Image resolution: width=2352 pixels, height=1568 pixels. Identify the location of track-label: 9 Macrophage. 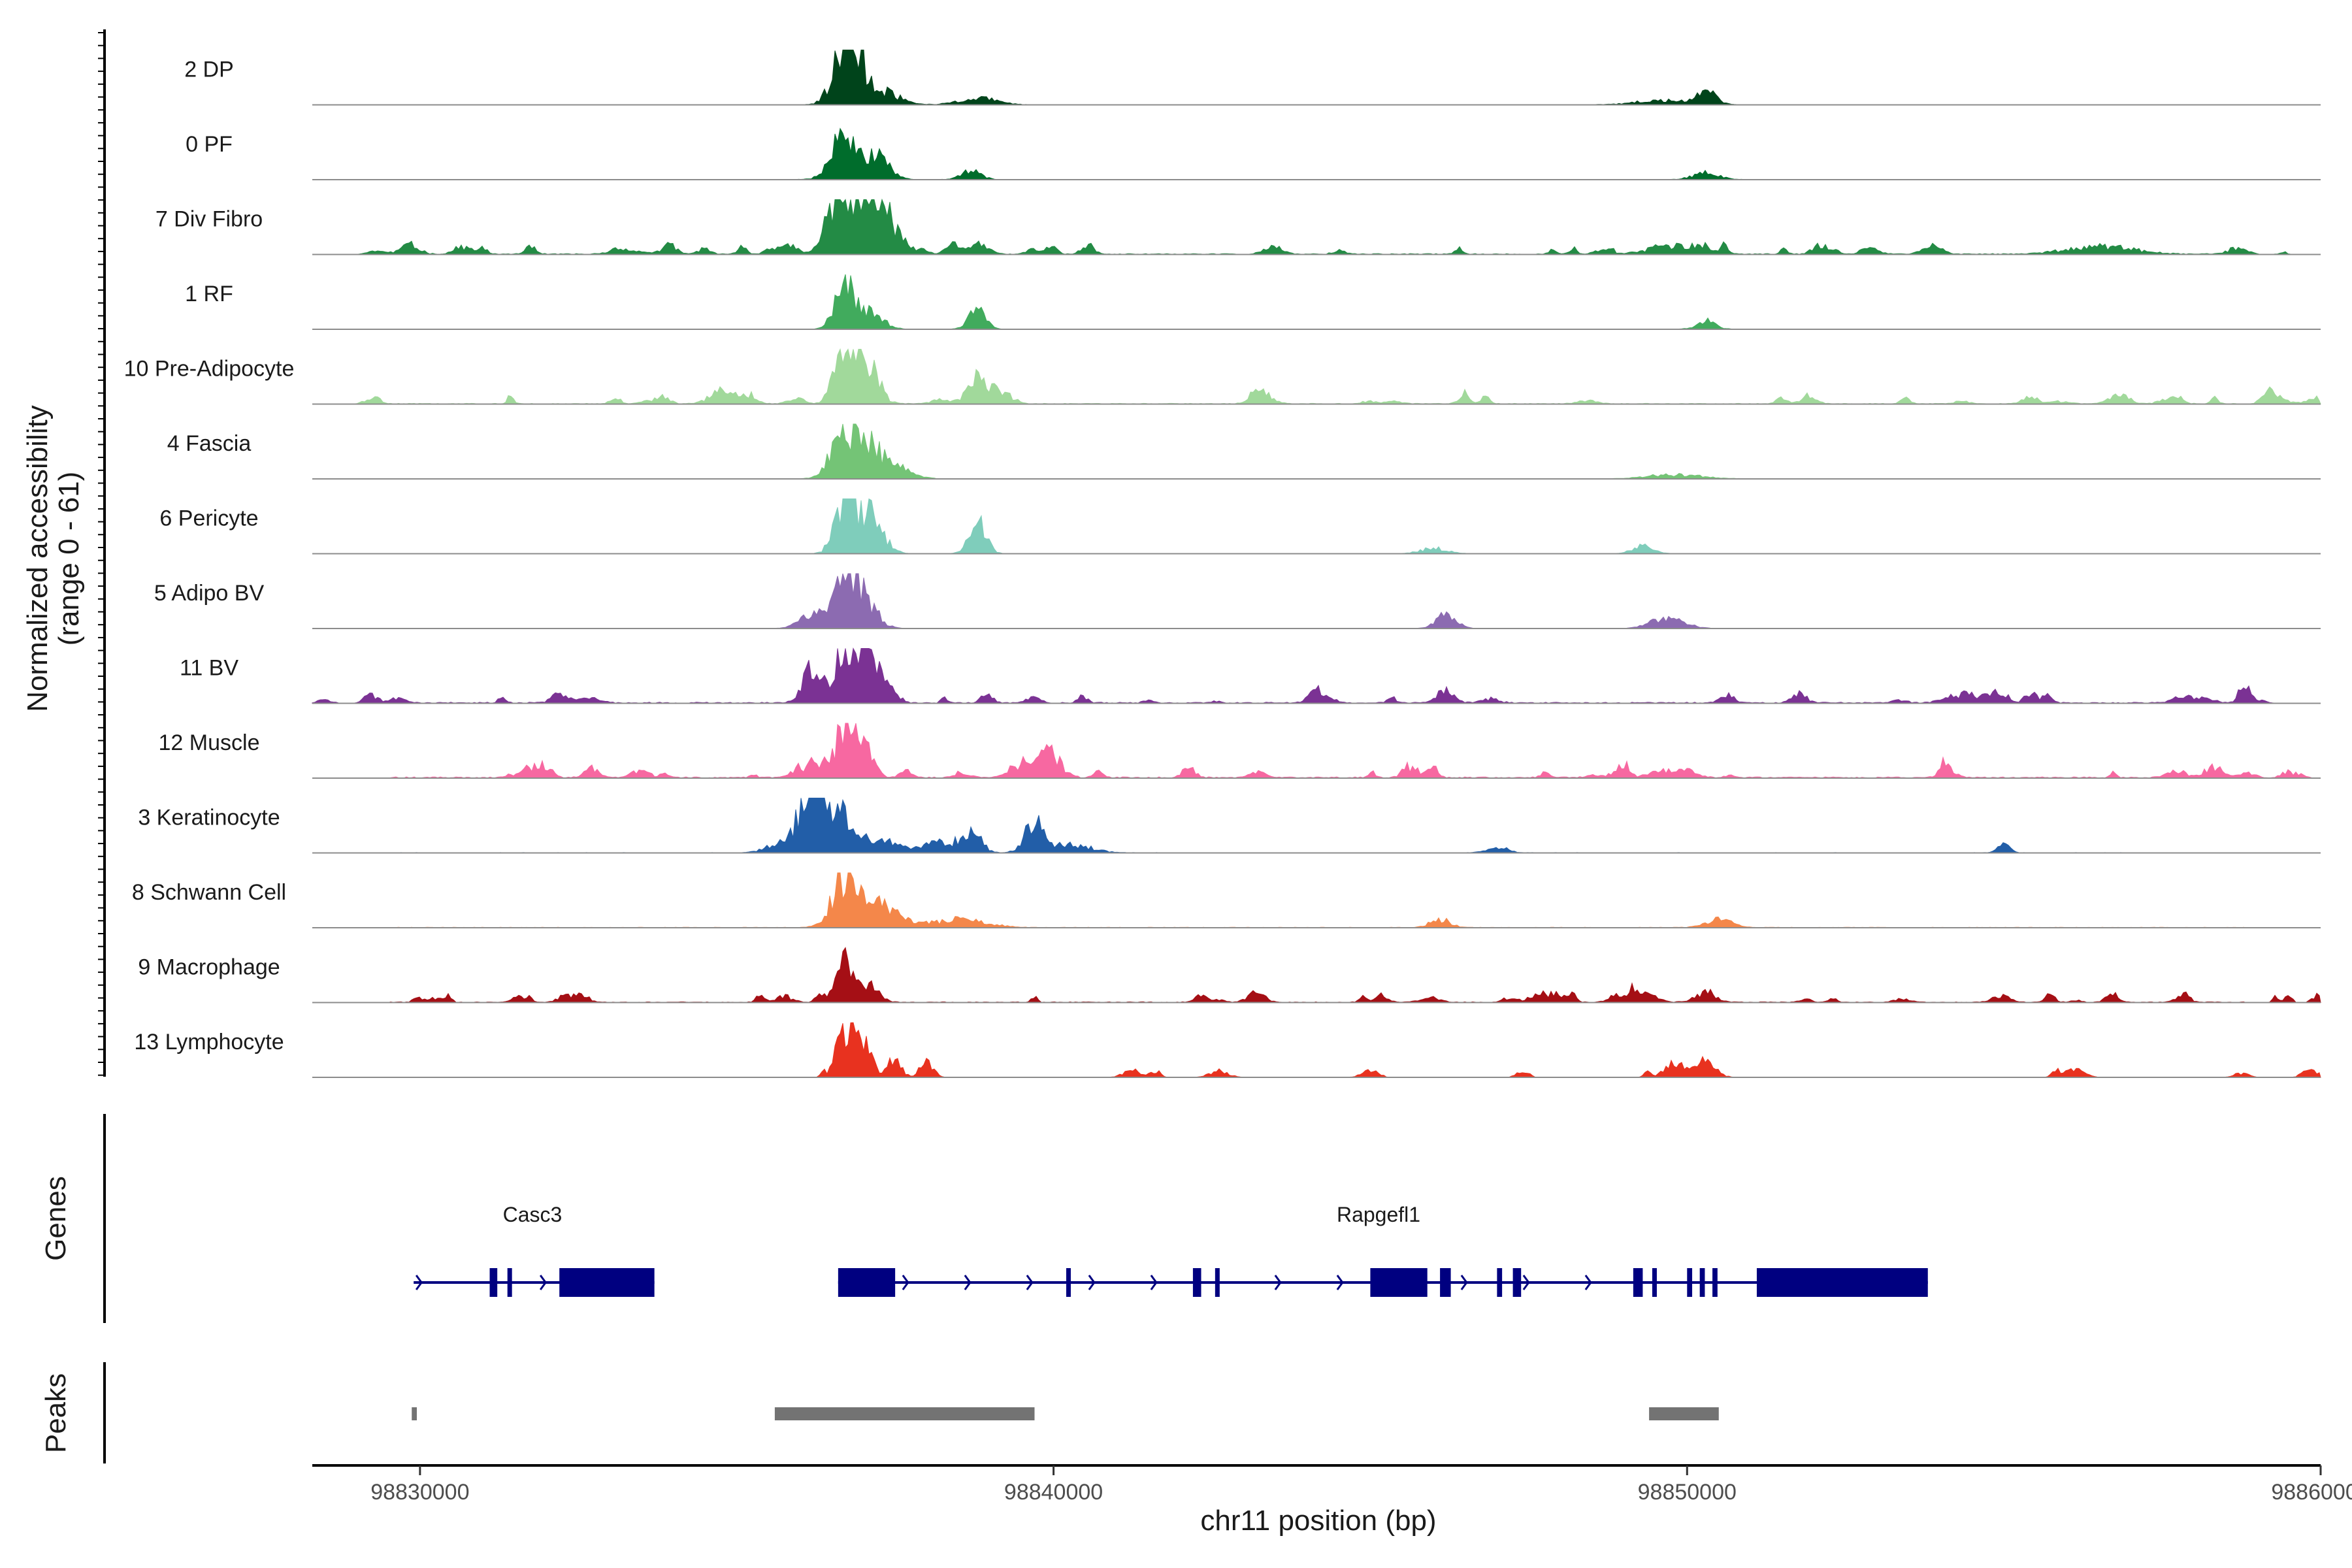
(209, 967).